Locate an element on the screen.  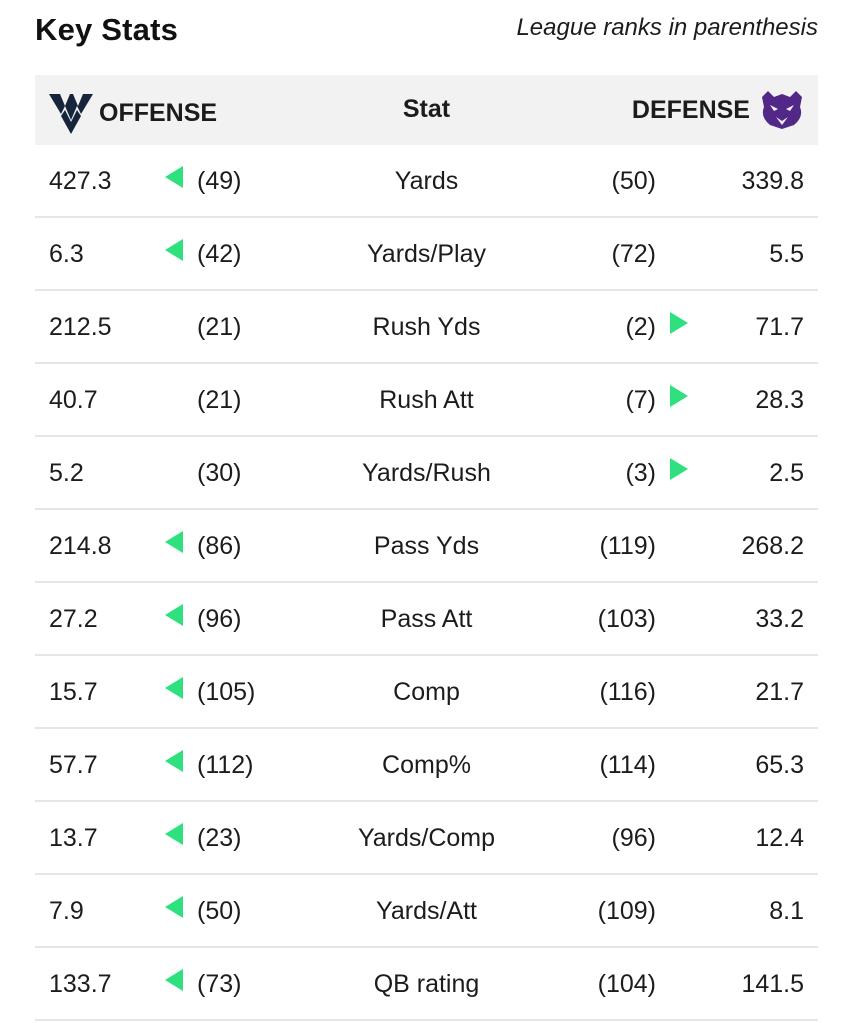
offense-rank: (42) is located at coordinates (219, 254).